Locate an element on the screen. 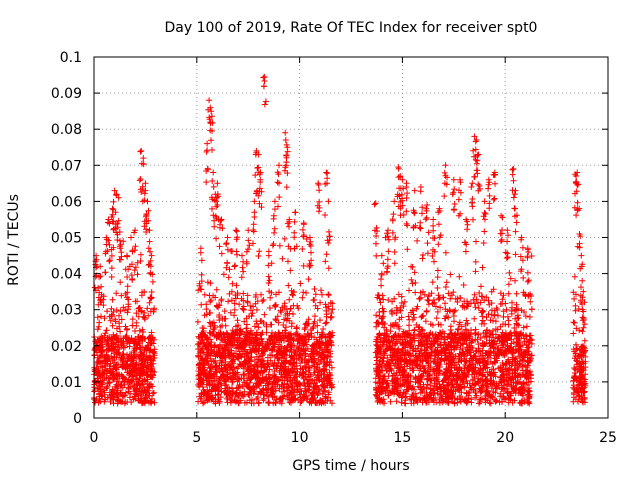 The width and height of the screenshot is (640, 480). x-tick-label: 25 is located at coordinates (608, 438).